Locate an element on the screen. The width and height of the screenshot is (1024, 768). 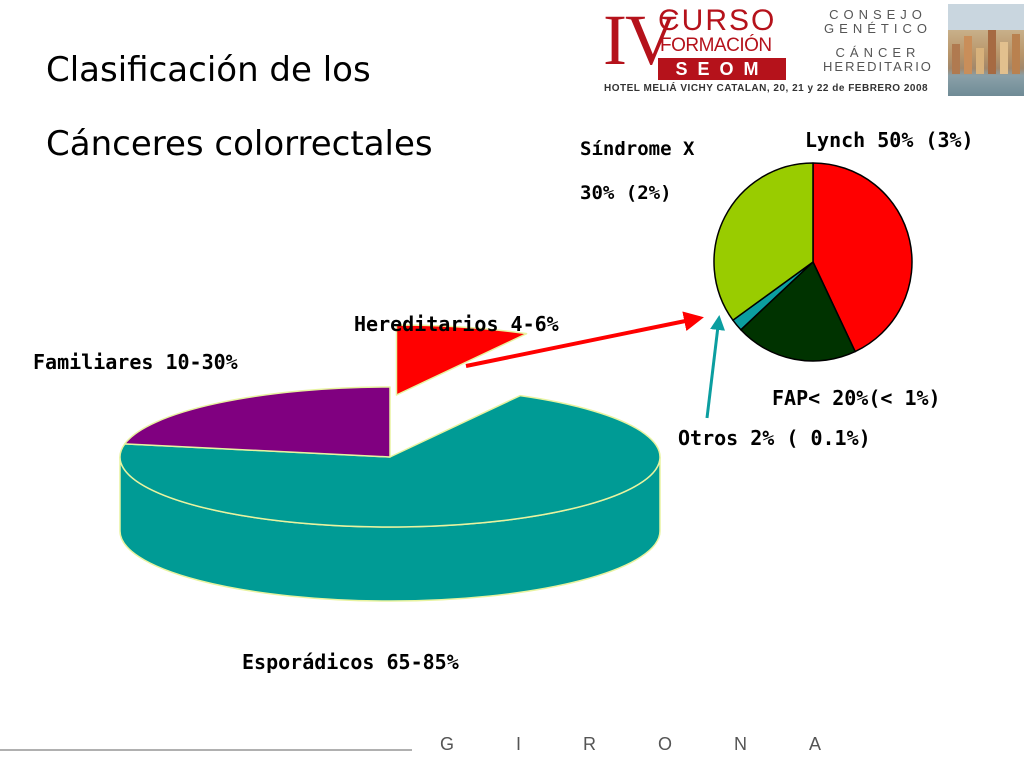
footer-city: GIRONA is located at coordinates (662, 744).